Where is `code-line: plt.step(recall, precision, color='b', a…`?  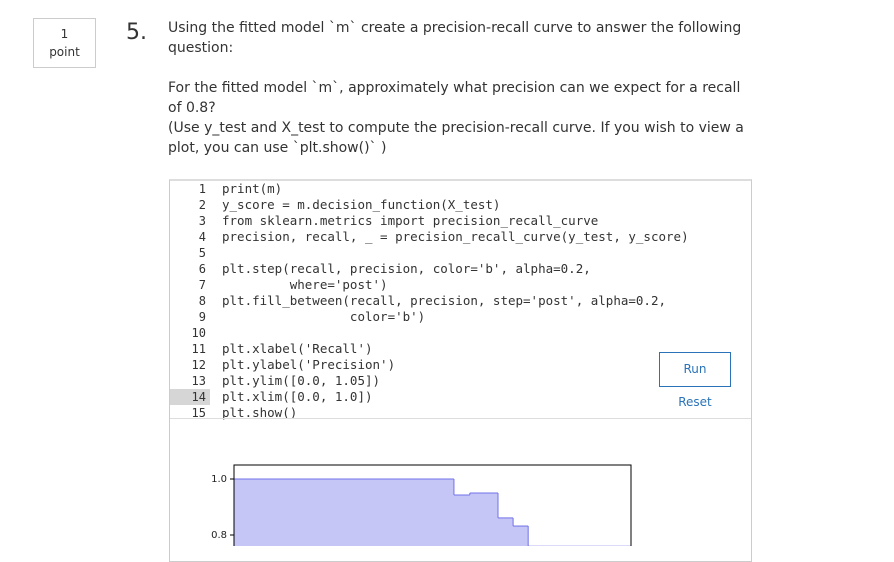
code-line: plt.step(recall, precision, color='b', a… is located at coordinates (406, 268).